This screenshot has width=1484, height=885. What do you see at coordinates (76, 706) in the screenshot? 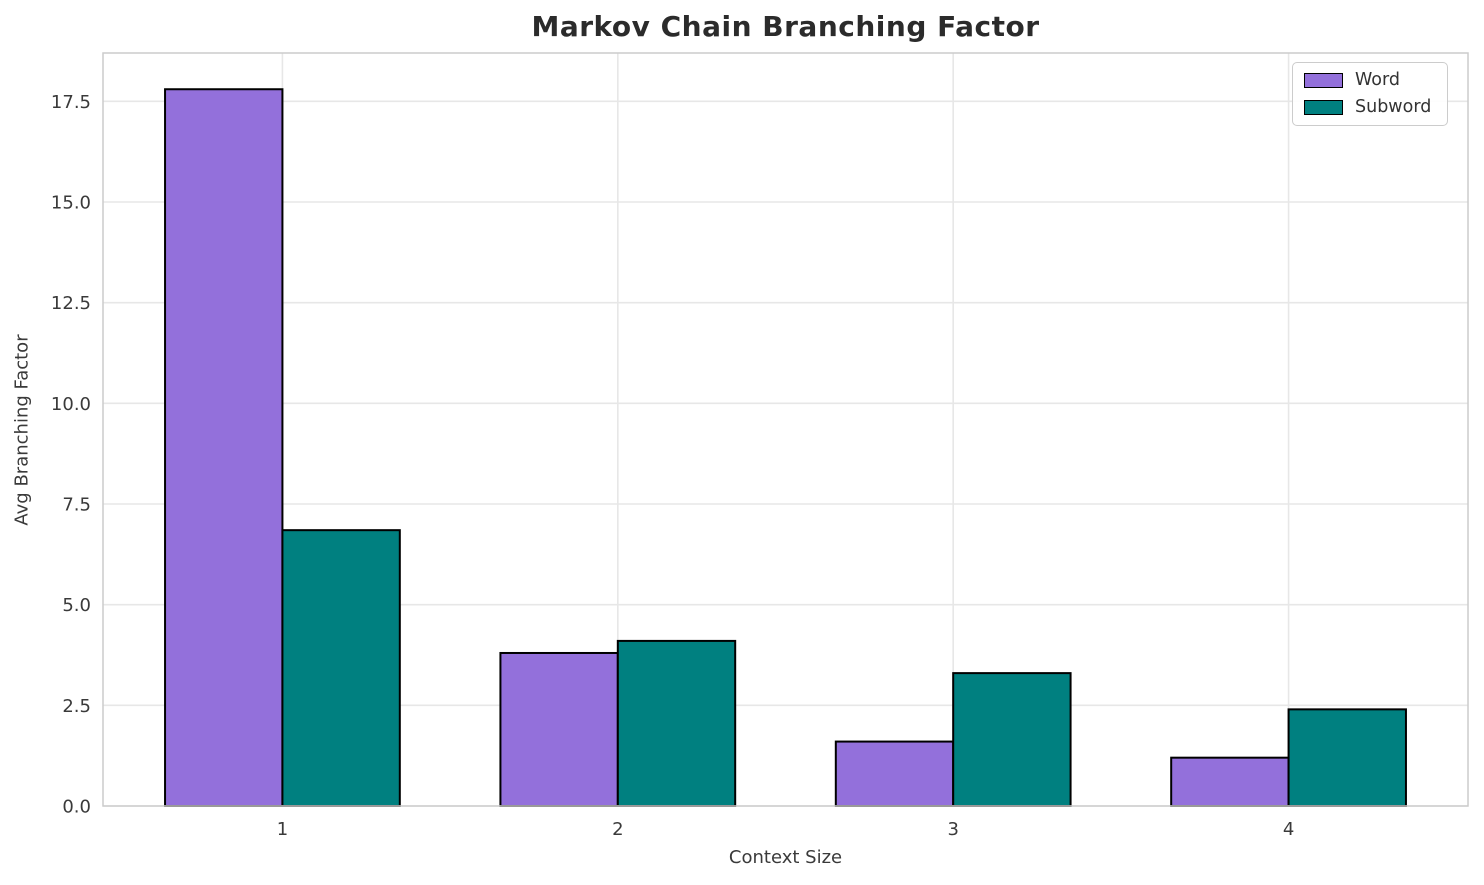
I see `y-tick-label: 2.5` at bounding box center [76, 706].